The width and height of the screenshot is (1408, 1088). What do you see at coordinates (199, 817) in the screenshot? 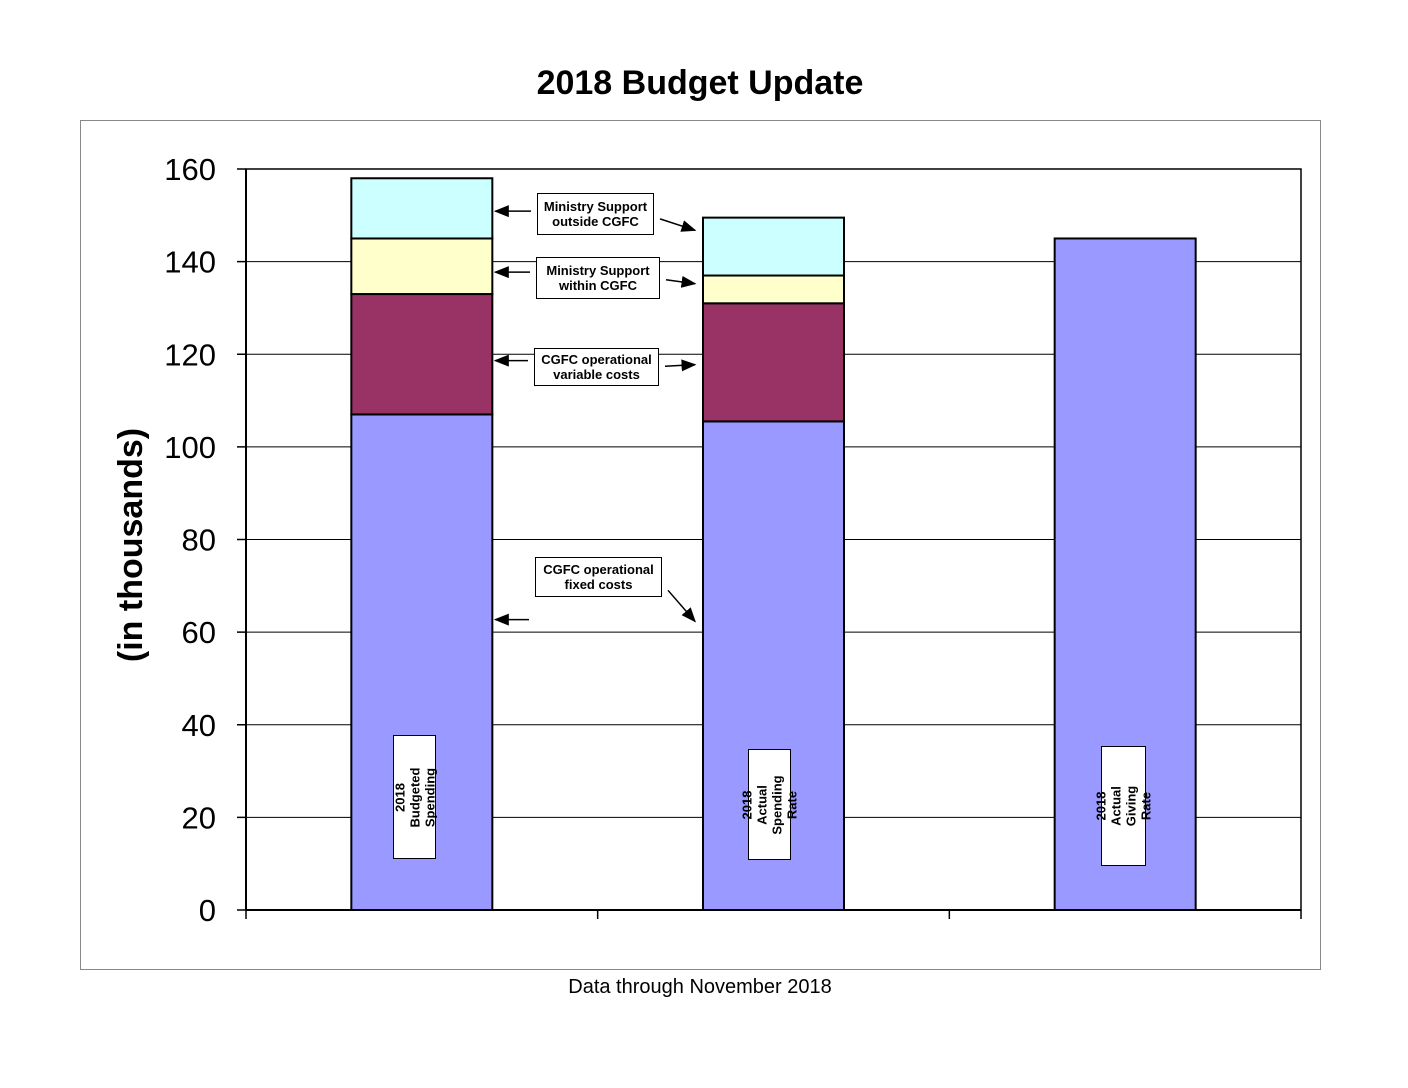
I see `y-tick-label: 20` at bounding box center [199, 817].